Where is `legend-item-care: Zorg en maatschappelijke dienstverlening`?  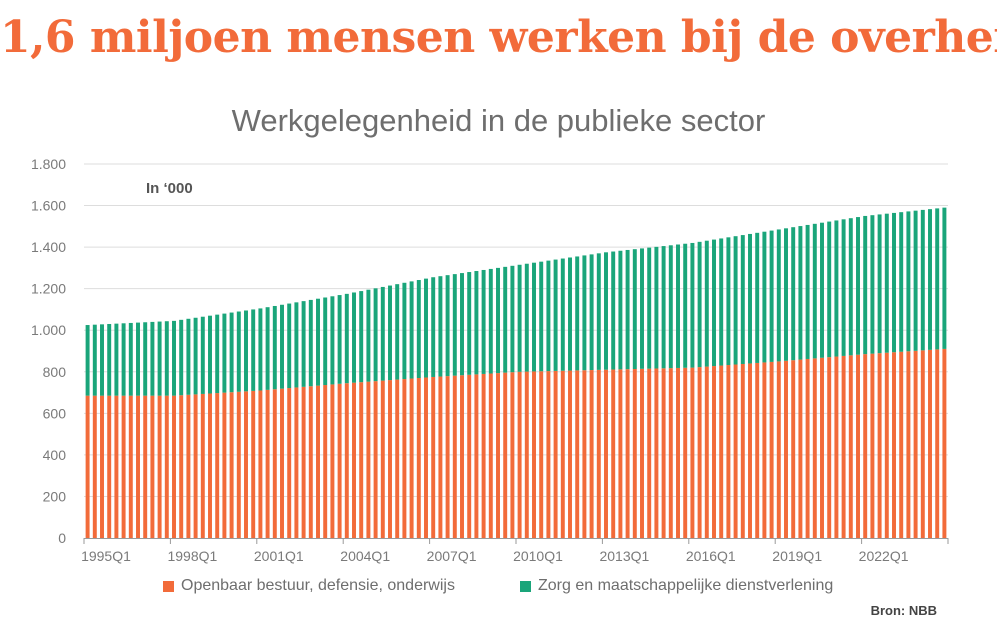 legend-item-care: Zorg en maatschappelijke dienstverlening is located at coordinates (676, 586).